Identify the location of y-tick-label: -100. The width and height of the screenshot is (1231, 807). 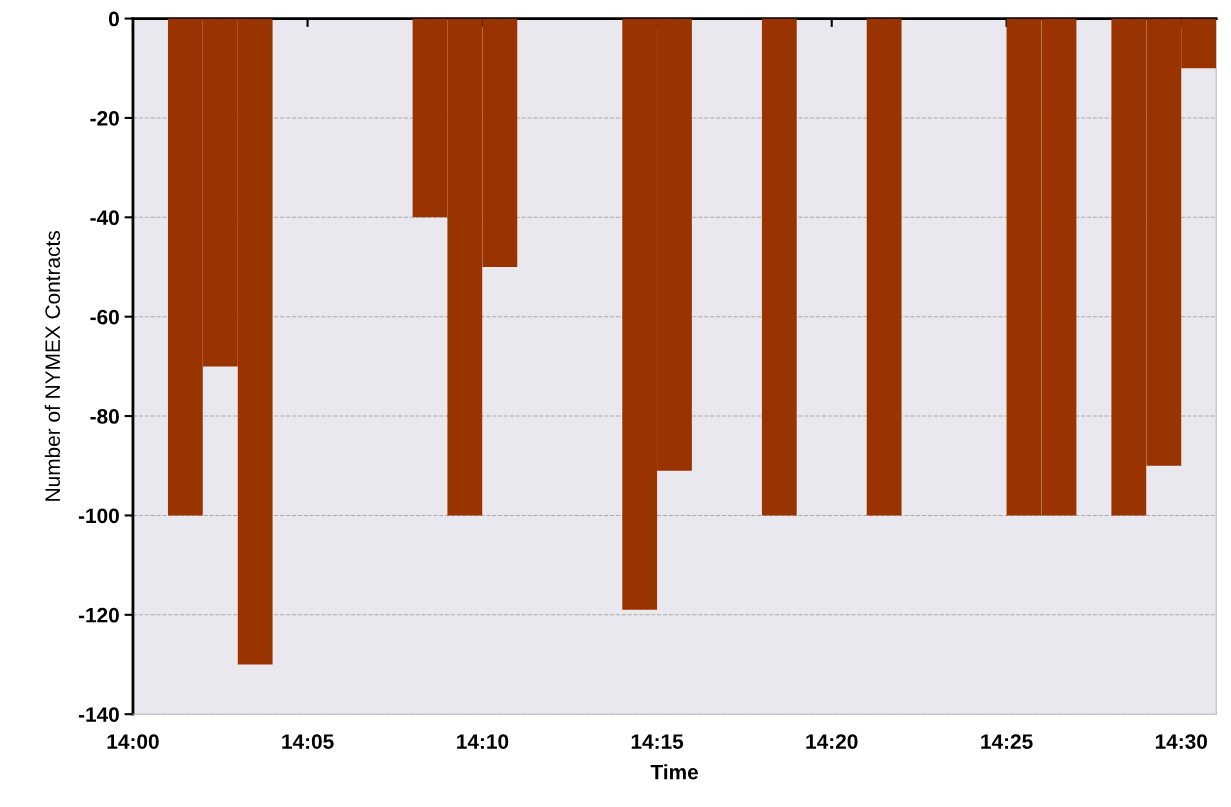
(98, 516).